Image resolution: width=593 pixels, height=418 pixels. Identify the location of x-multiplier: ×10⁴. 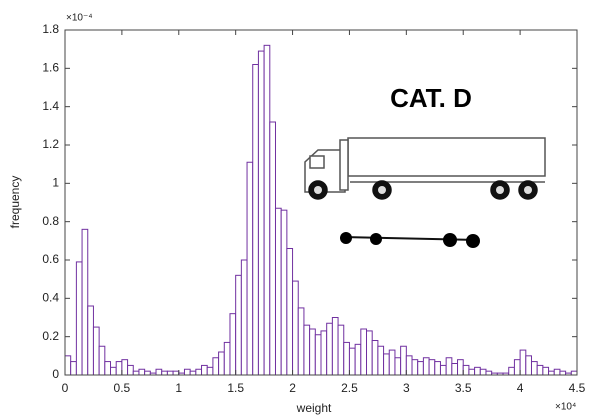
(565, 407).